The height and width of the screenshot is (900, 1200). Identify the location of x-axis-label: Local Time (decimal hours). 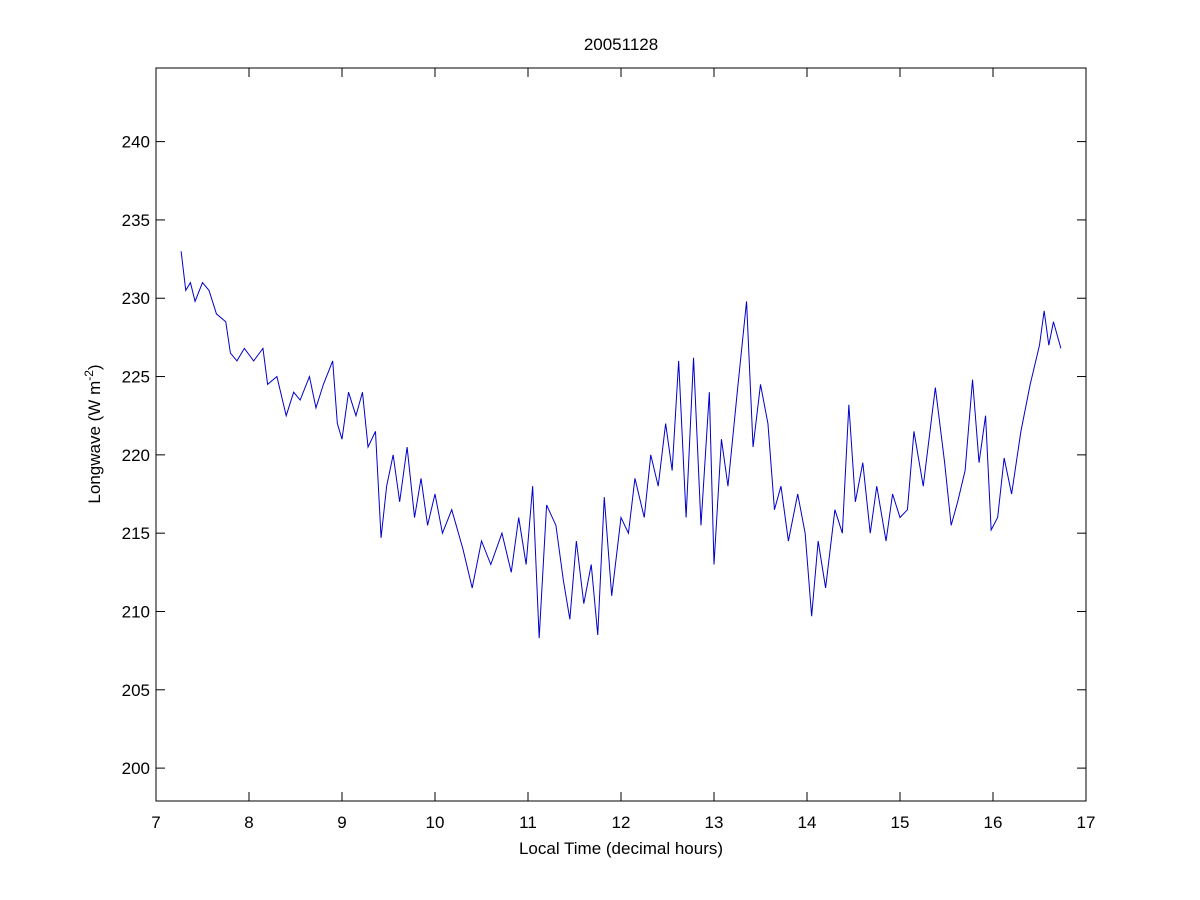
(621, 848).